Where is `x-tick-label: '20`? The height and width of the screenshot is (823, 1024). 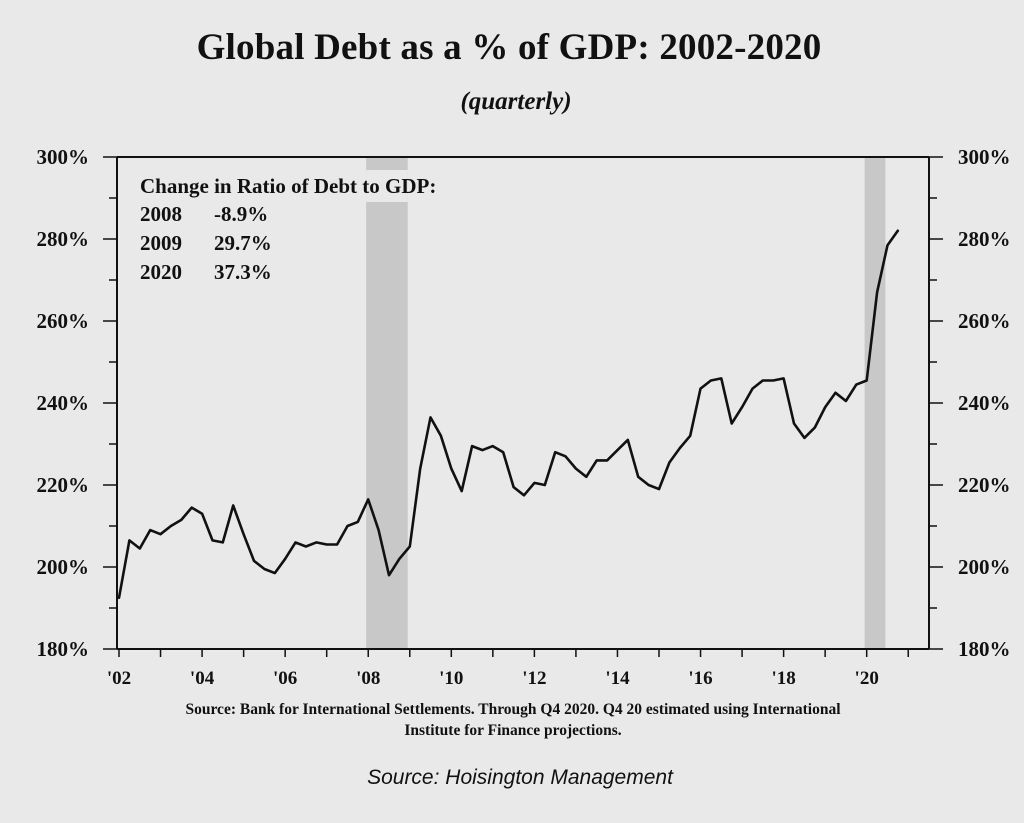
x-tick-label: '20 is located at coordinates (867, 678).